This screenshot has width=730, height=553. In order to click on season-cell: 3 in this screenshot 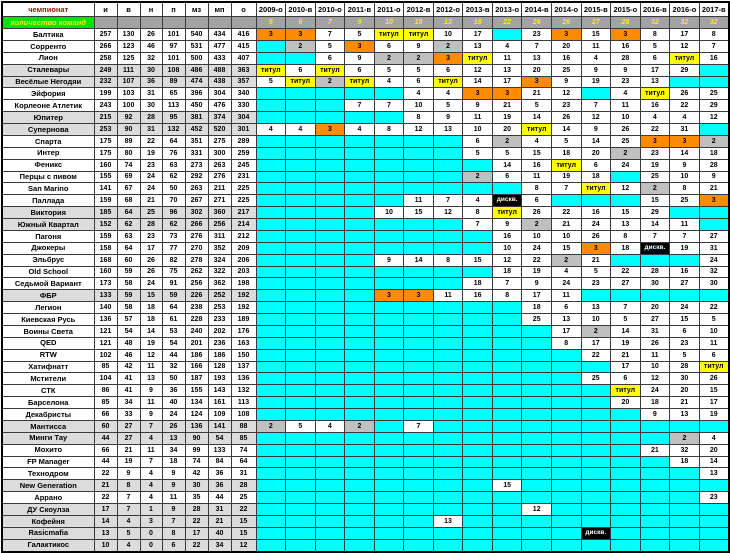, I will do `click(330, 129)`.